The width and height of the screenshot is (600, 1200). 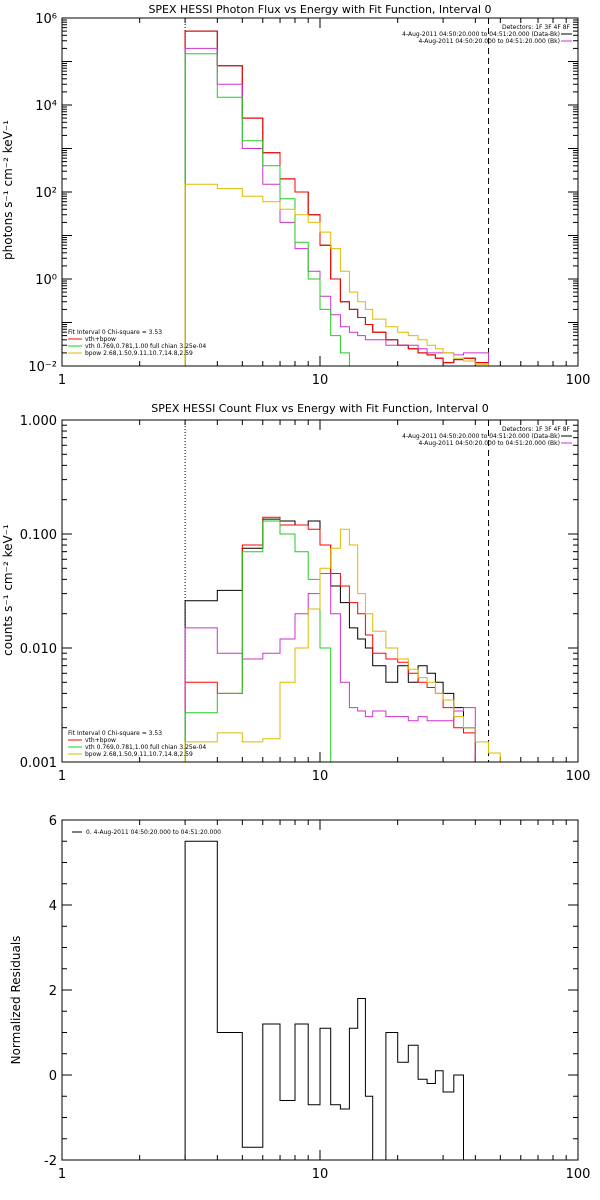 I want to click on y-tick-label: 10⁴, so click(x=46, y=106).